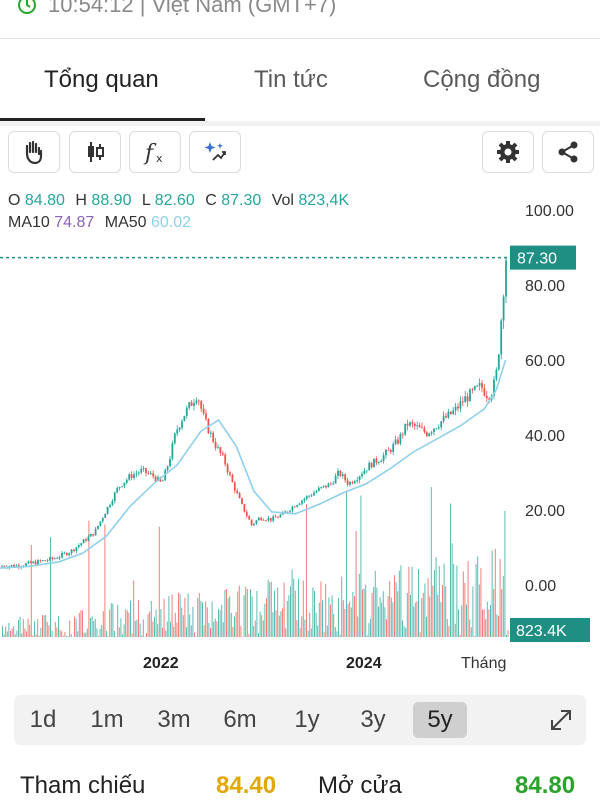 The width and height of the screenshot is (600, 800). I want to click on market-time: 10:54:12 | Việt Nam (GMT+7), so click(192, 8).